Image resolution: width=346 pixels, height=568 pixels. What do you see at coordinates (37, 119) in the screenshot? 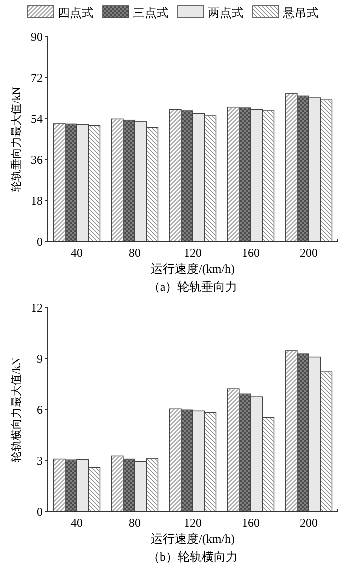
I see `y-tick-label: 54` at bounding box center [37, 119].